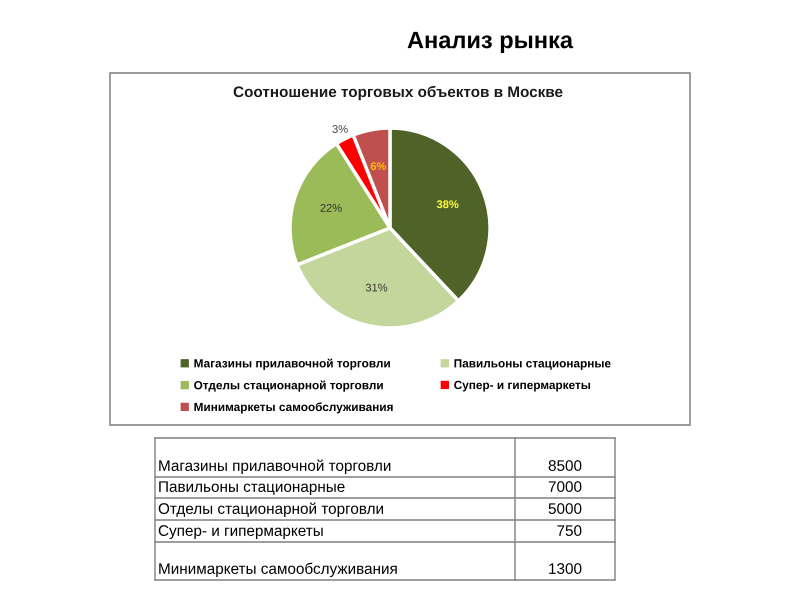 The image size is (800, 600). Describe the element at coordinates (565, 568) in the screenshot. I see `data-label: 1300` at that location.